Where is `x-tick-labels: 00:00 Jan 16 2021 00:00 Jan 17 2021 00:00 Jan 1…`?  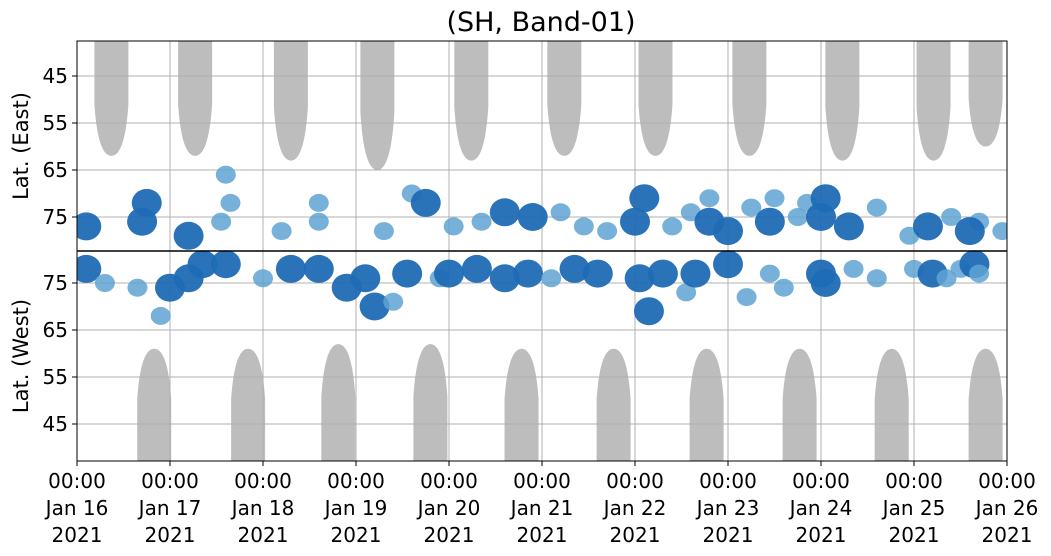
x-tick-labels: 00:00 Jan 16 2021 00:00 Jan 17 2021 00:00 Jan 1… is located at coordinates (541, 504).